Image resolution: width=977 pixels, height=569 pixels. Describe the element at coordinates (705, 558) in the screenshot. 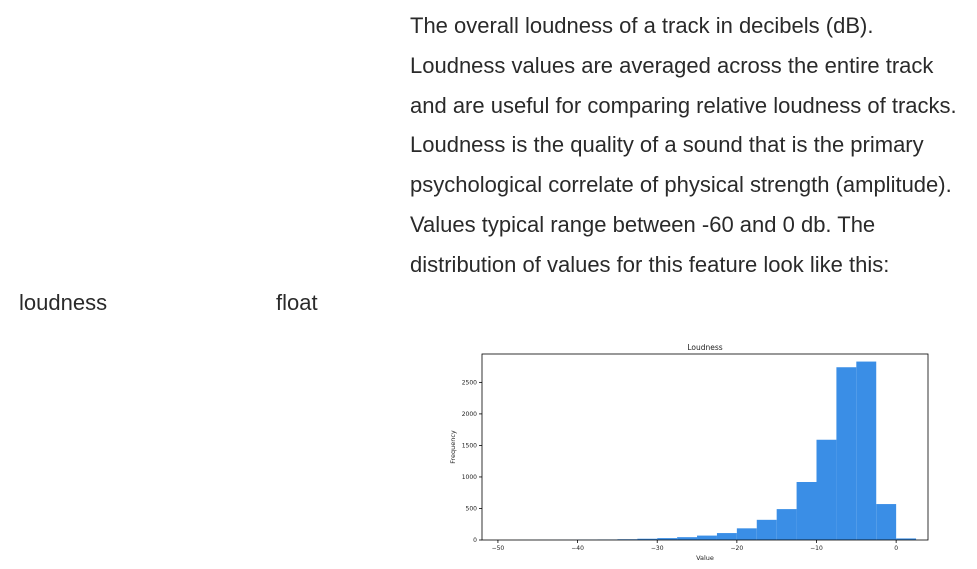

I see `x-axis-label: Value` at that location.